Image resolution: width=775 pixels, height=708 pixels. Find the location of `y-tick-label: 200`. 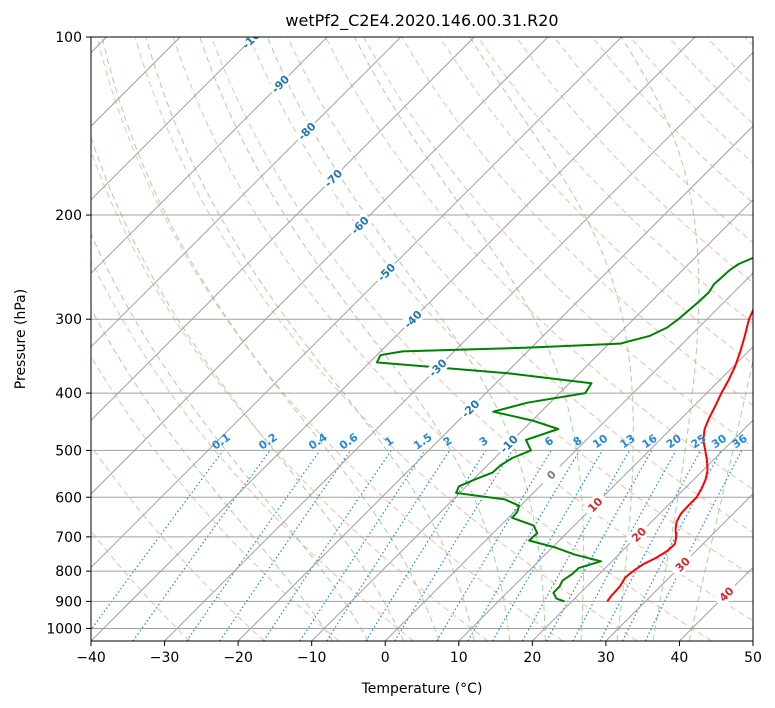

y-tick-label: 200 is located at coordinates (68, 216).